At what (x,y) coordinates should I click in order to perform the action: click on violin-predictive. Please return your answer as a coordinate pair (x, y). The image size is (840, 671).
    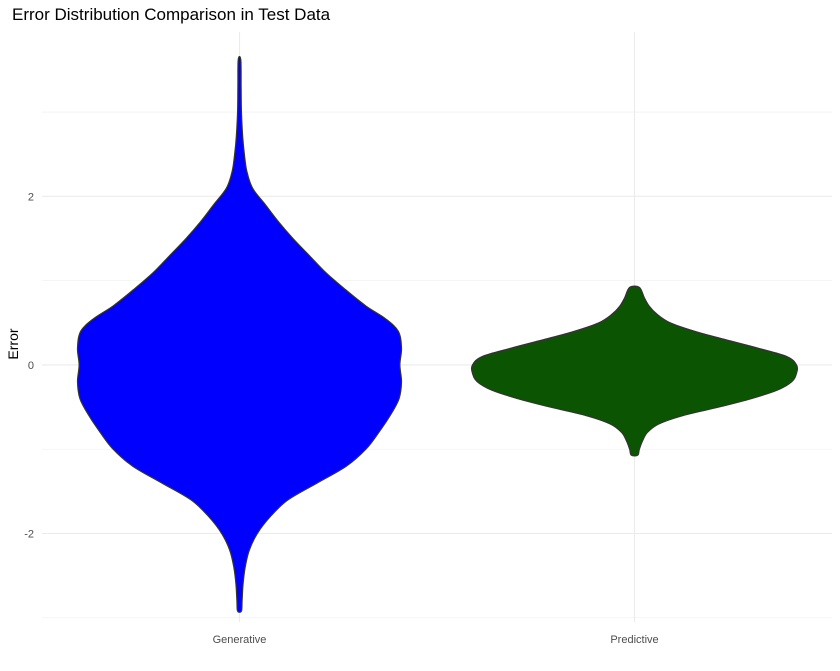
    Looking at the image, I should click on (634, 371).